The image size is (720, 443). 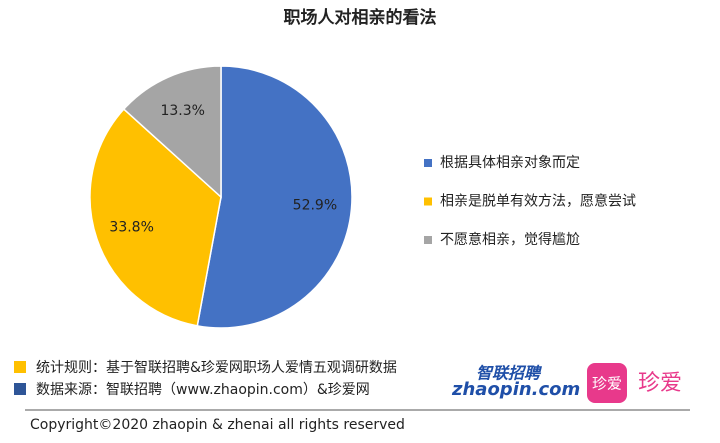 I want to click on legend-label: 相亲是脱单有效方法，愿意尝试, so click(x=538, y=201).